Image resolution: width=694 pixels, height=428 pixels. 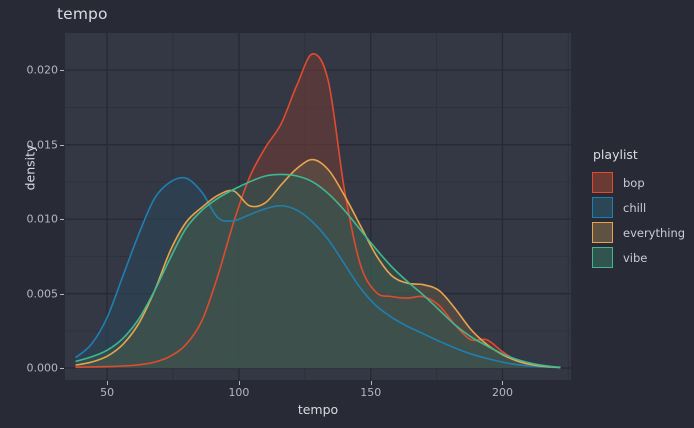 I want to click on y-tick-label: 0.005, so click(x=42, y=294).